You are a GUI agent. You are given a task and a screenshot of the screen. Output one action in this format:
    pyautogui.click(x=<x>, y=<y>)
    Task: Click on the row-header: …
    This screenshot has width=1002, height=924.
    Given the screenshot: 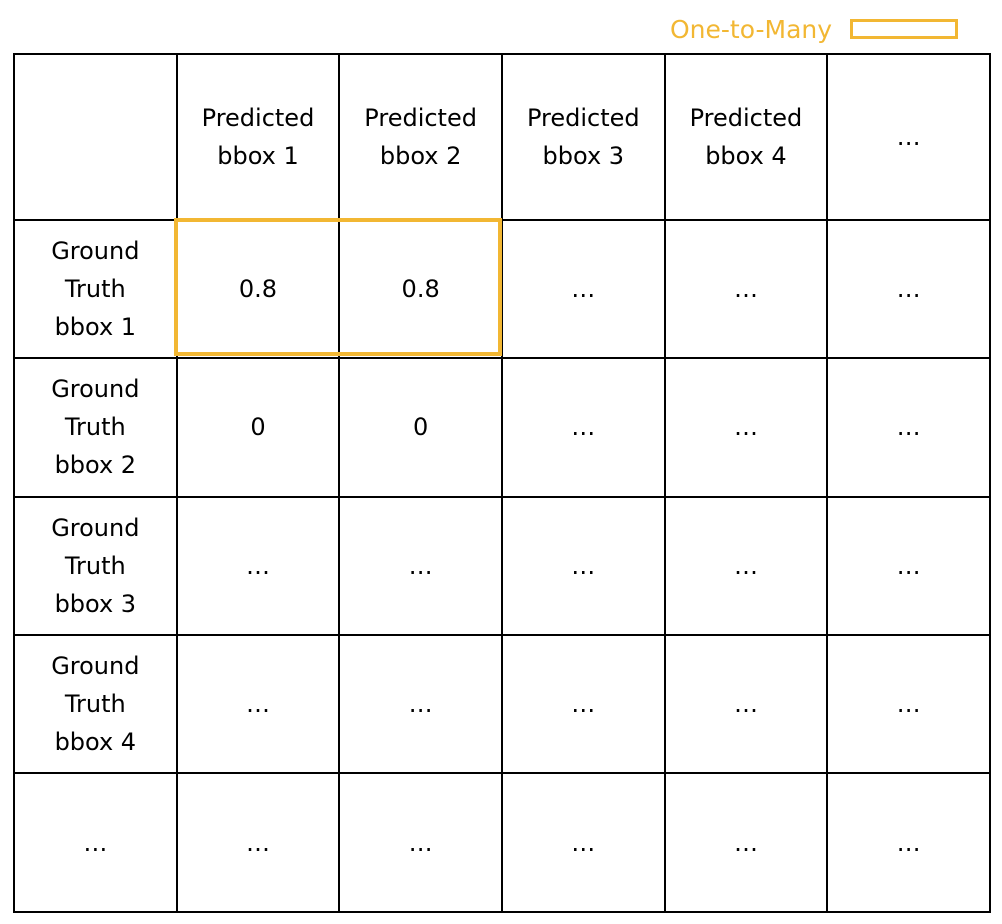 What is the action you would take?
    pyautogui.click(x=95, y=842)
    